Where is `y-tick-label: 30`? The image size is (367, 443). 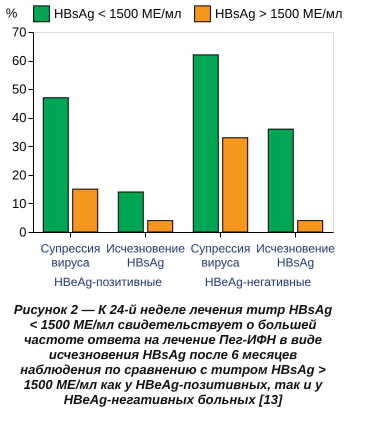 y-tick-label: 30 is located at coordinates (19, 146).